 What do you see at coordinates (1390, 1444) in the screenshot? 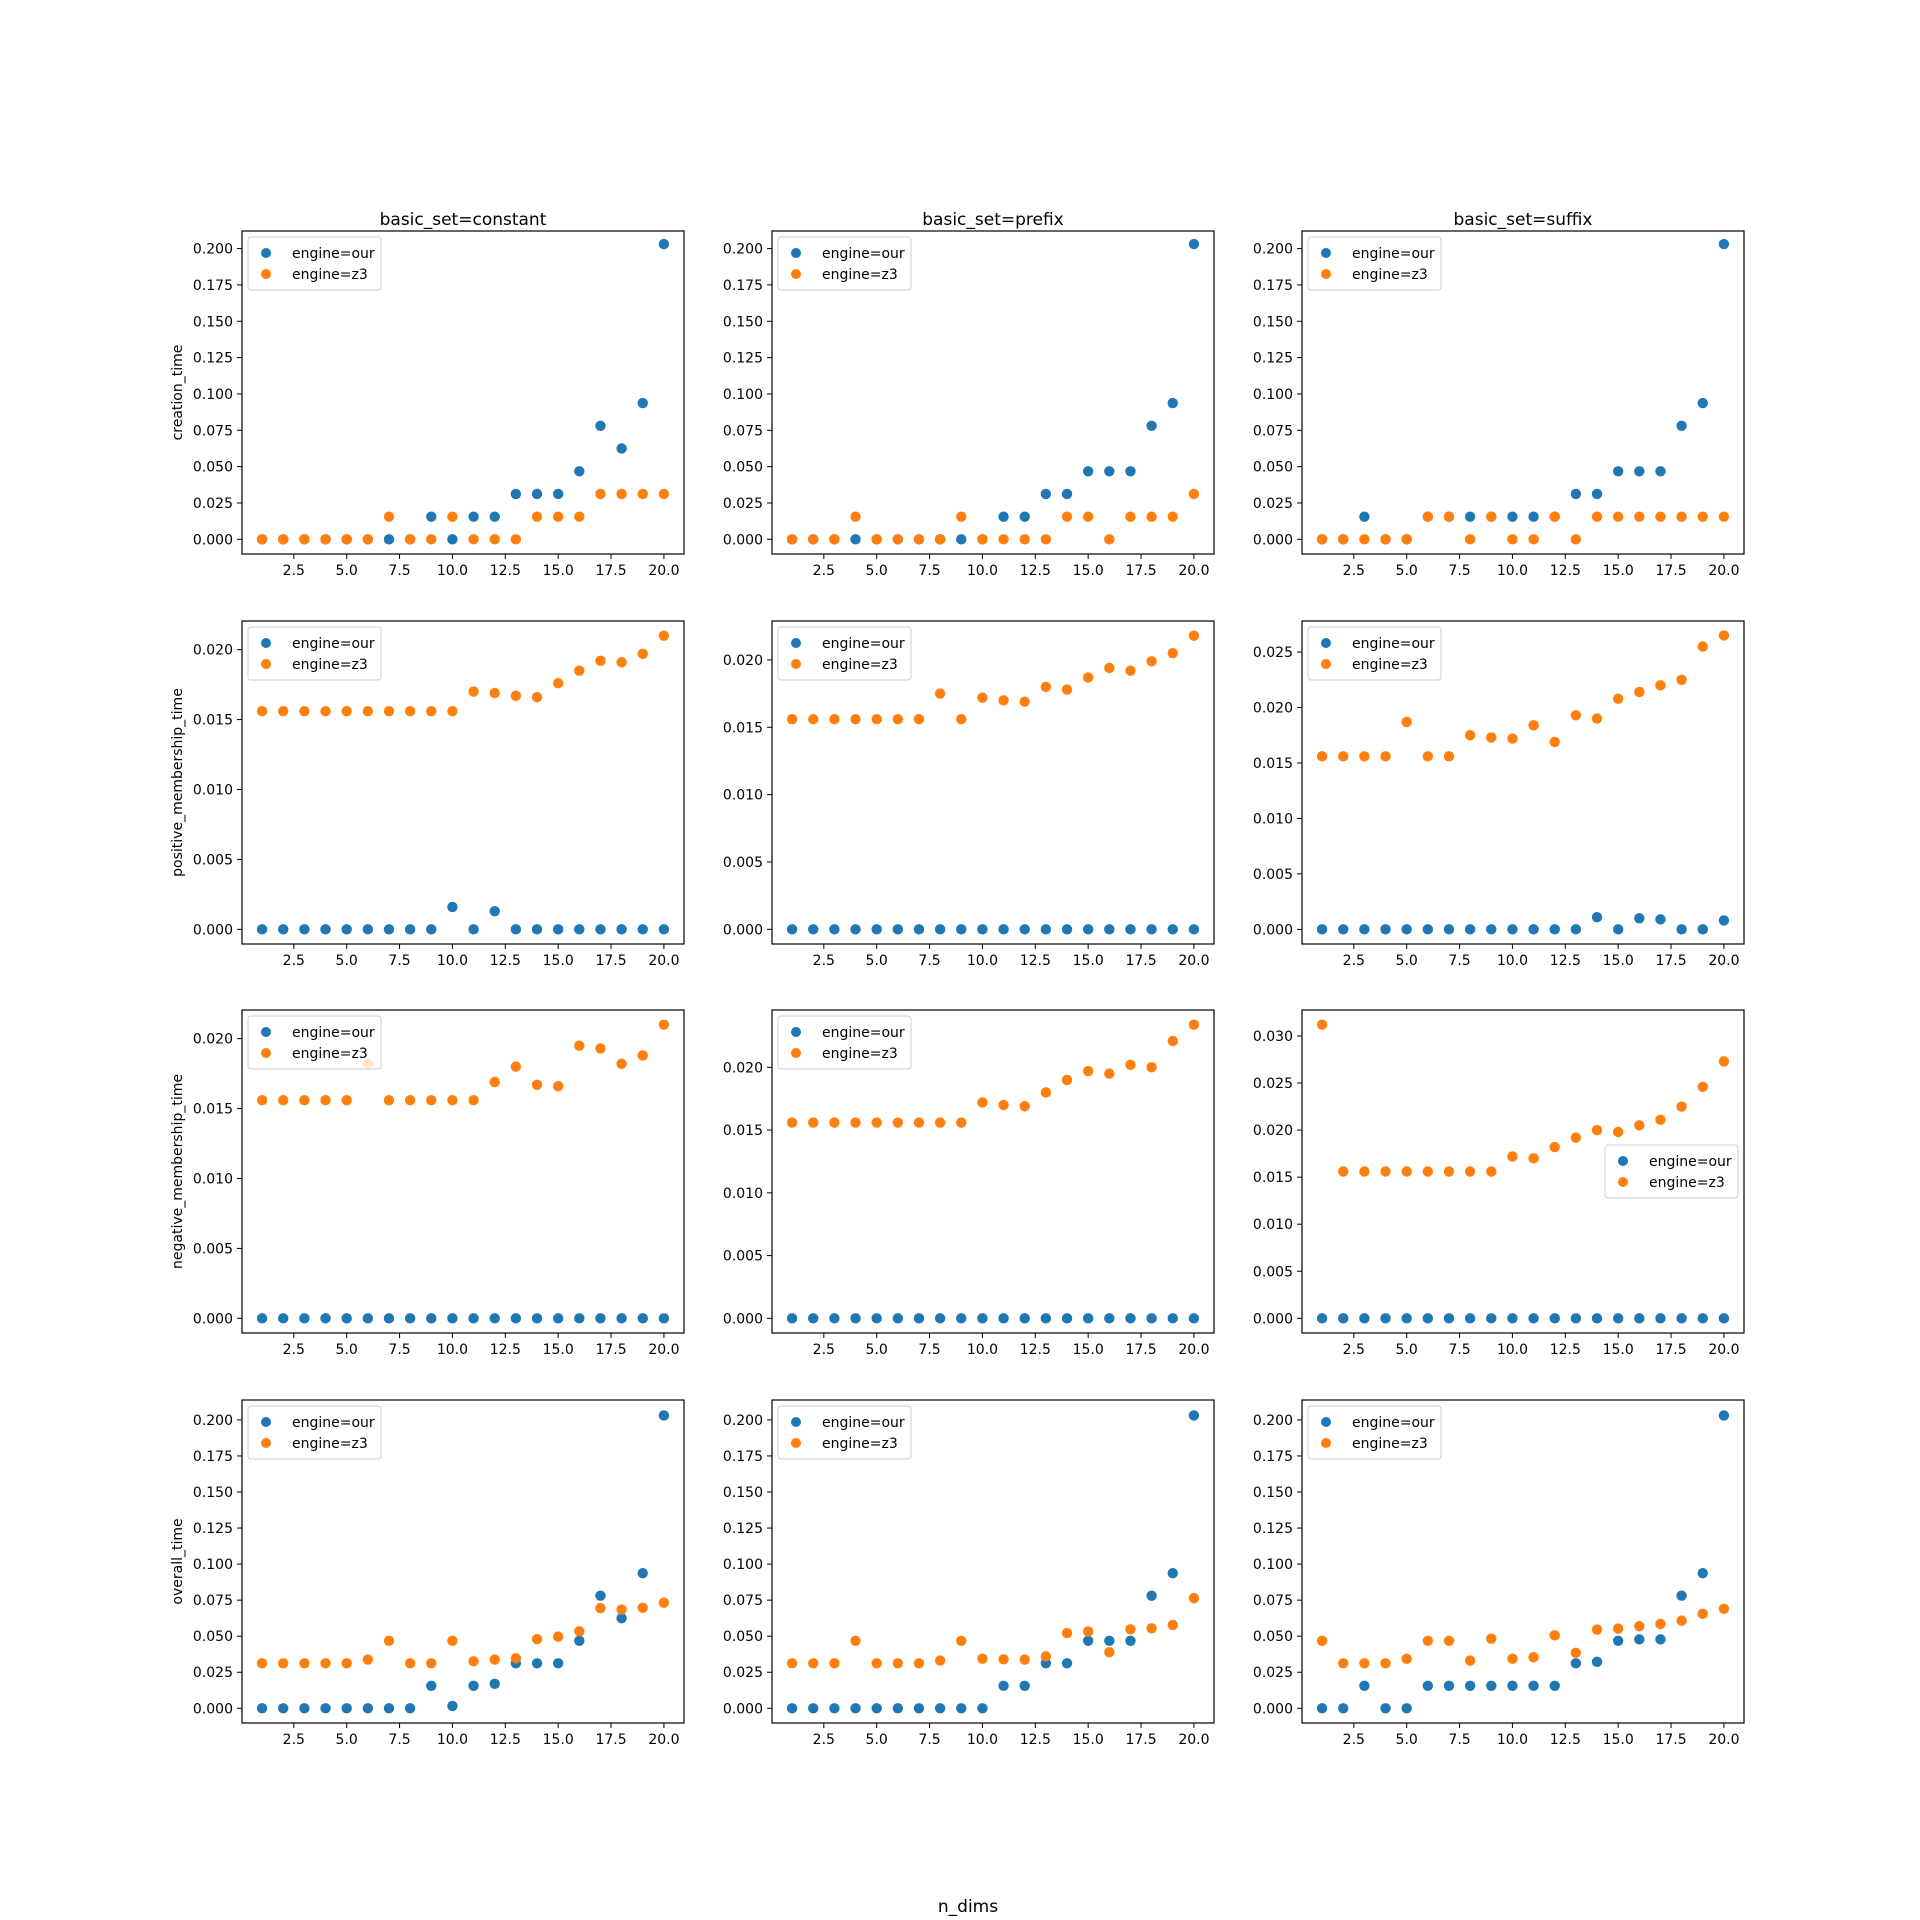
I see `legend-label: engine=z3` at bounding box center [1390, 1444].